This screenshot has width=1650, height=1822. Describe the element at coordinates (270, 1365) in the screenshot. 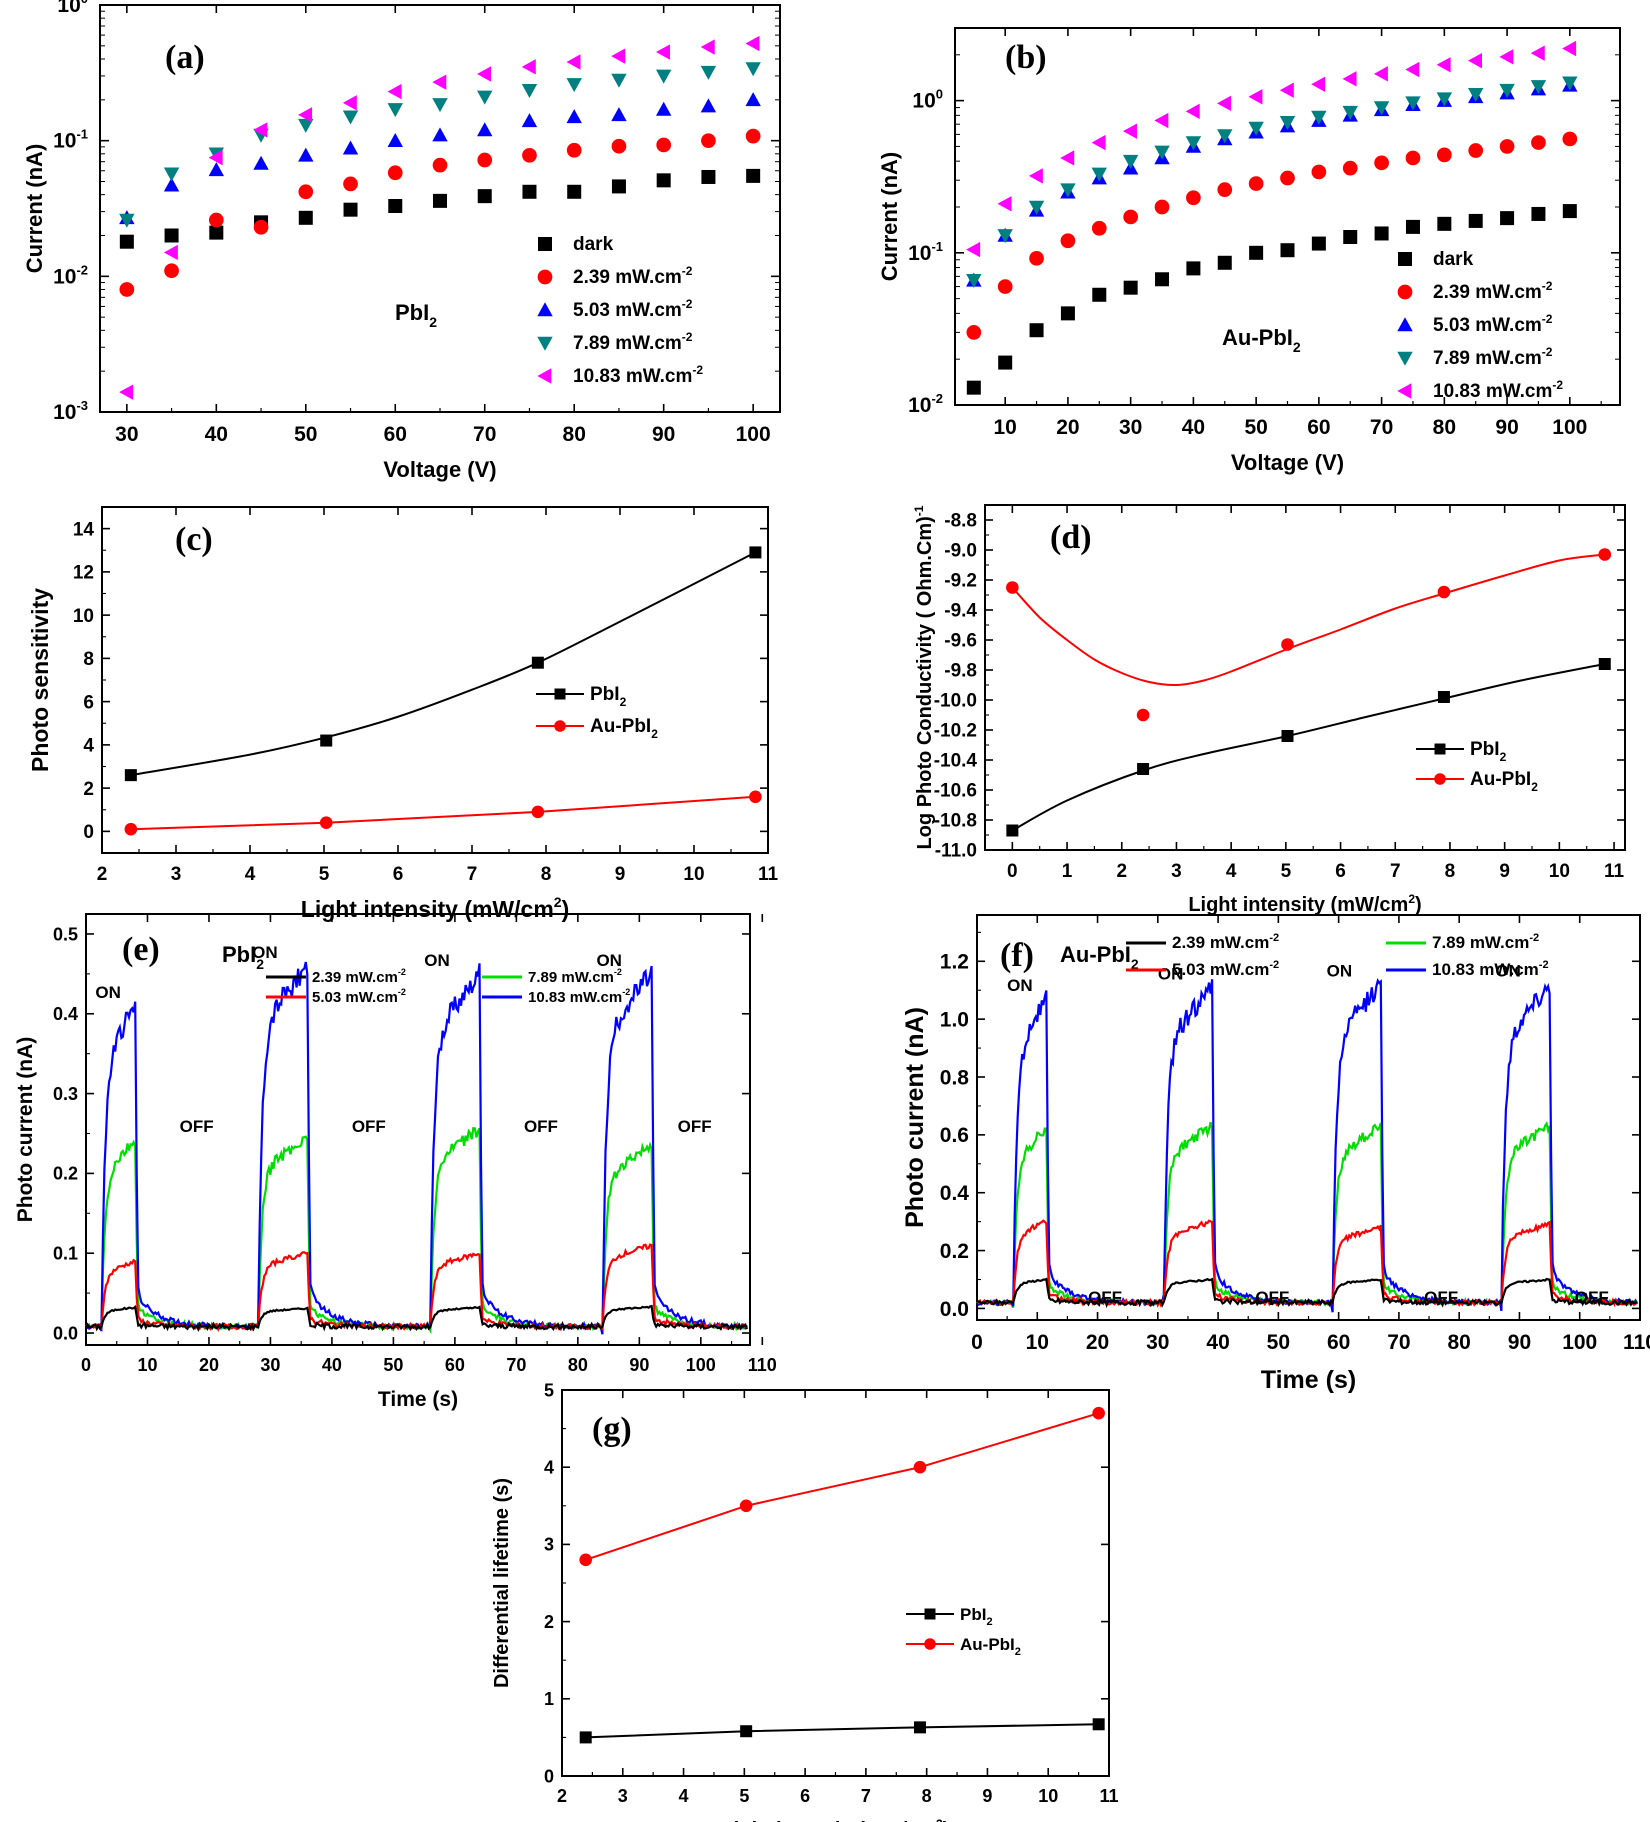

I see `x-tick-label: 30` at that location.